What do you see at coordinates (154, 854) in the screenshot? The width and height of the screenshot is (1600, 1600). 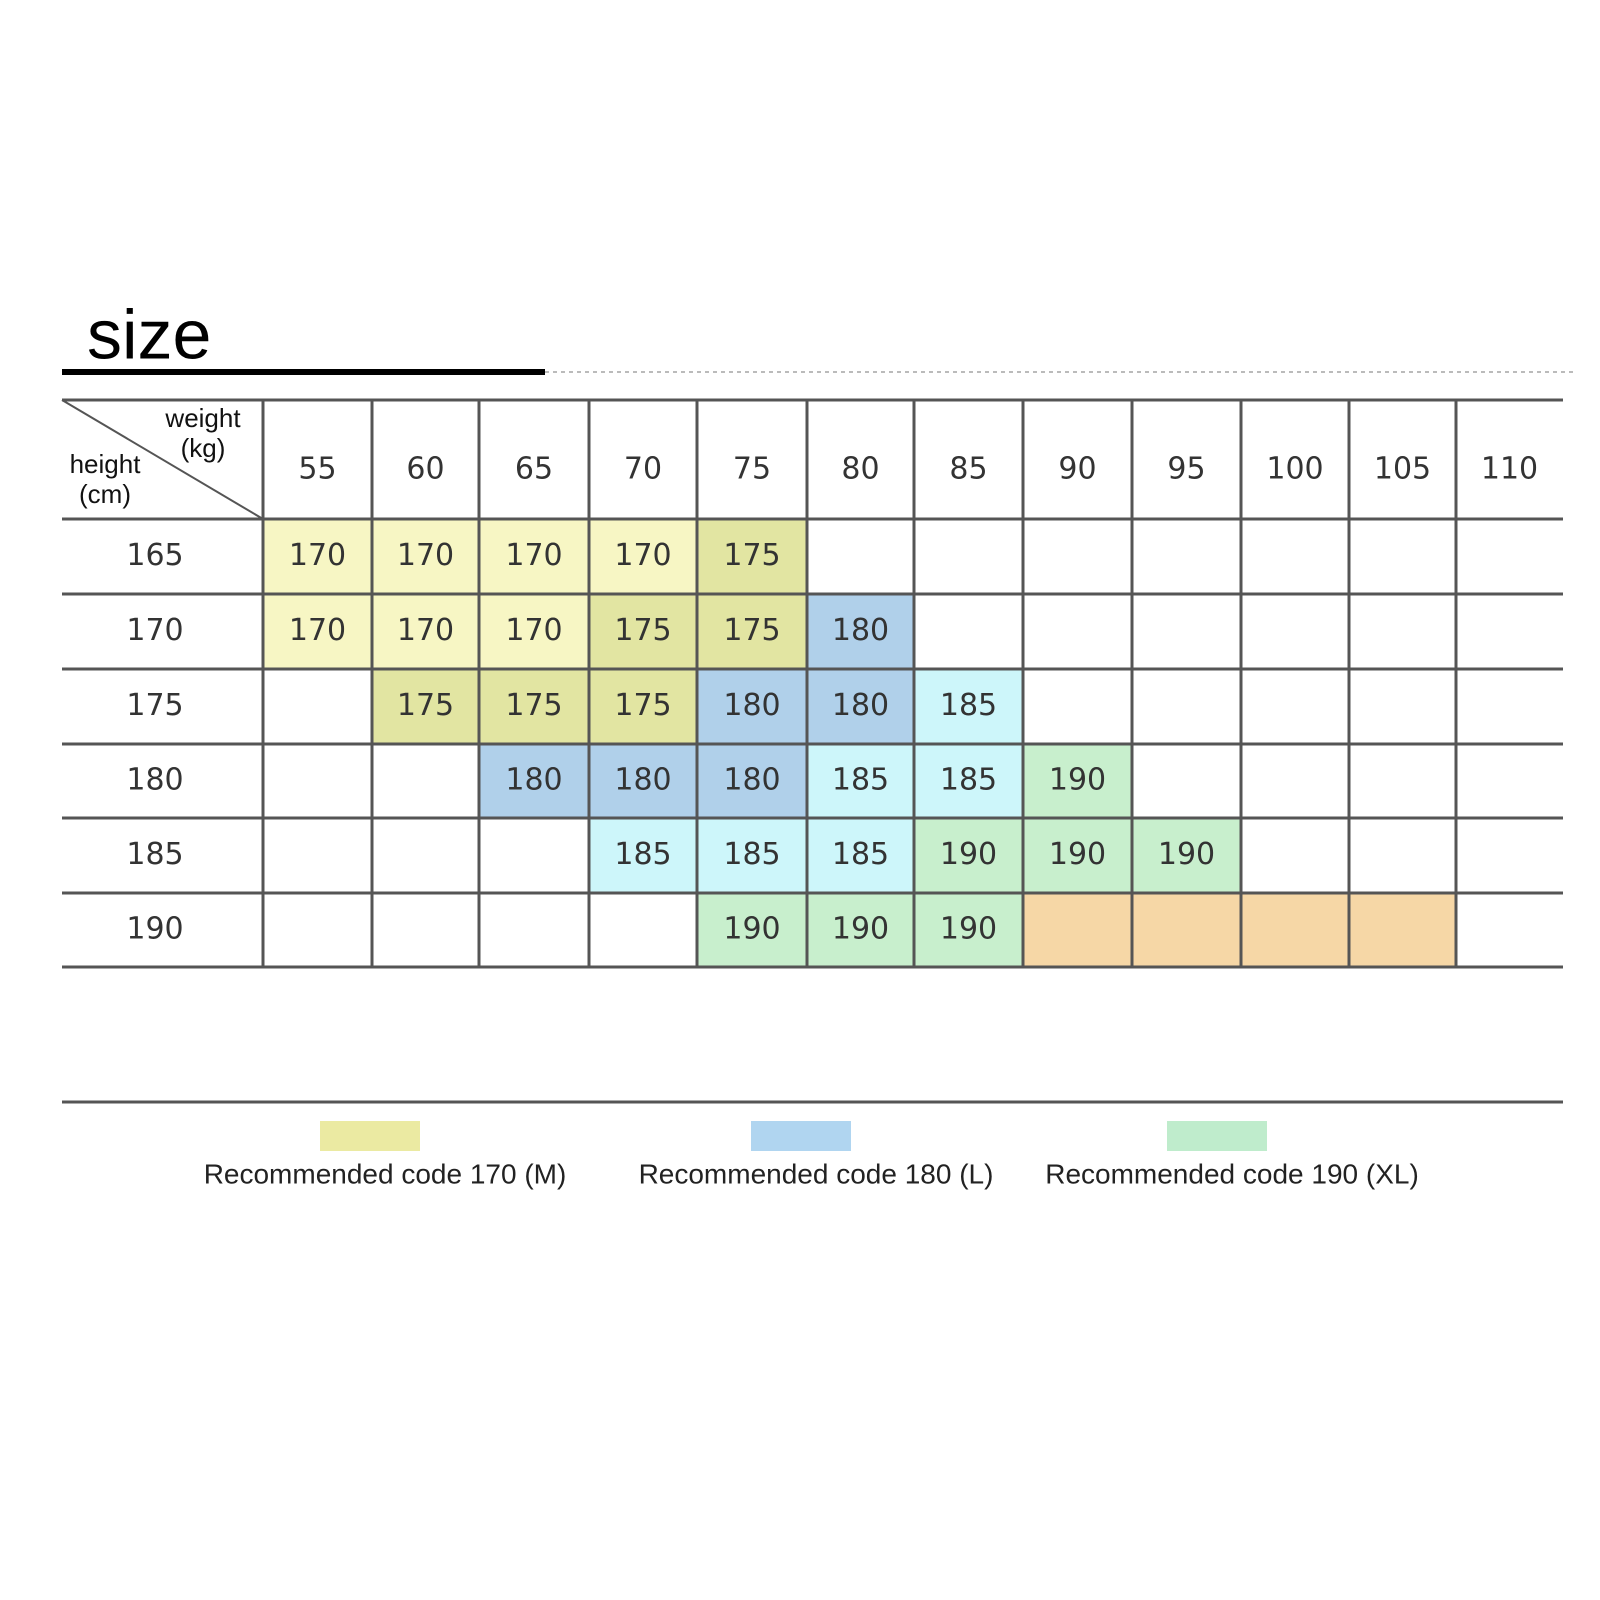 I see `row-header: 185` at bounding box center [154, 854].